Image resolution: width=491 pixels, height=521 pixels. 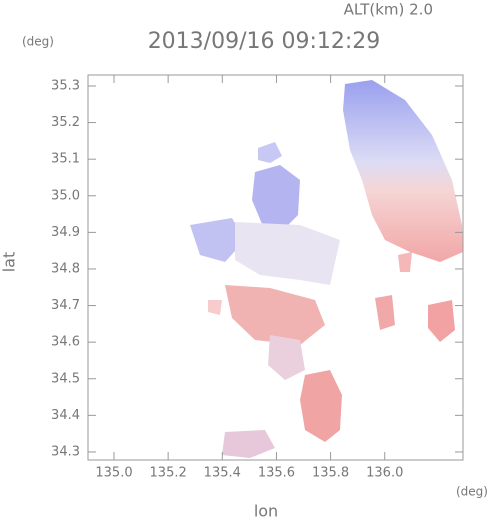 What do you see at coordinates (65, 122) in the screenshot?
I see `y-tick-label: 35.2` at bounding box center [65, 122].